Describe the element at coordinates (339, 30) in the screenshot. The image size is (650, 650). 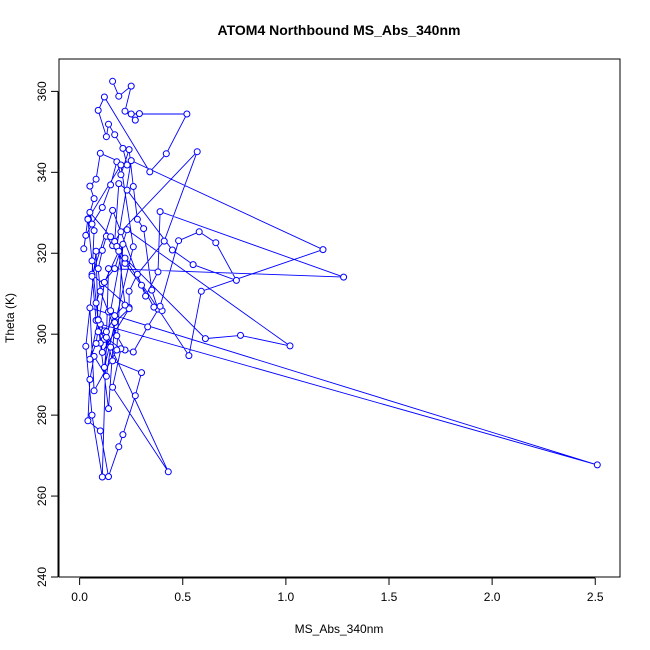
I see `chart-title: ATOM4 Northbound MS_Abs_340nm` at that location.